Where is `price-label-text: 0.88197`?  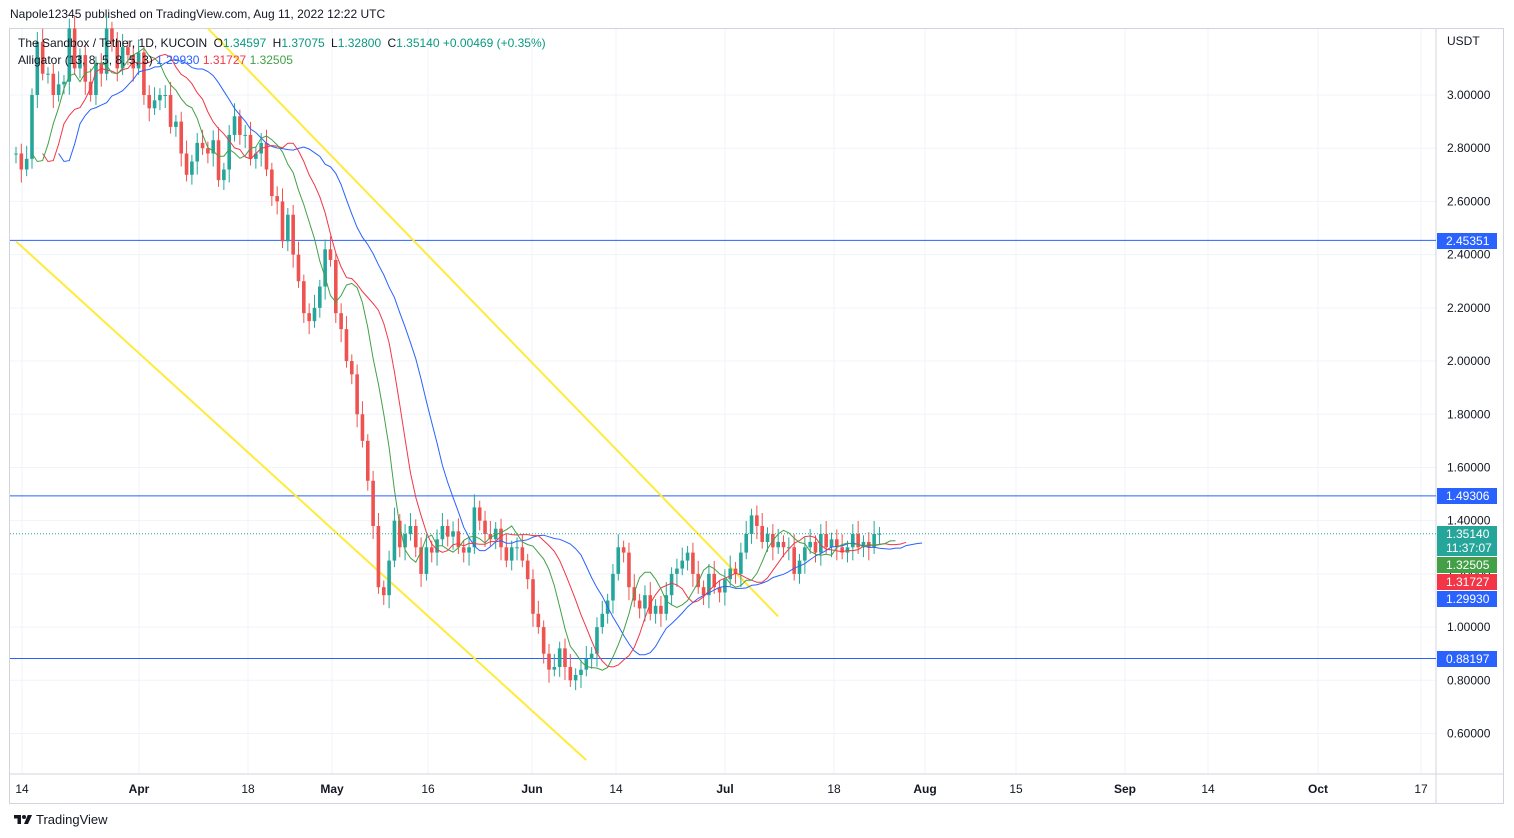 price-label-text: 0.88197 is located at coordinates (1468, 659).